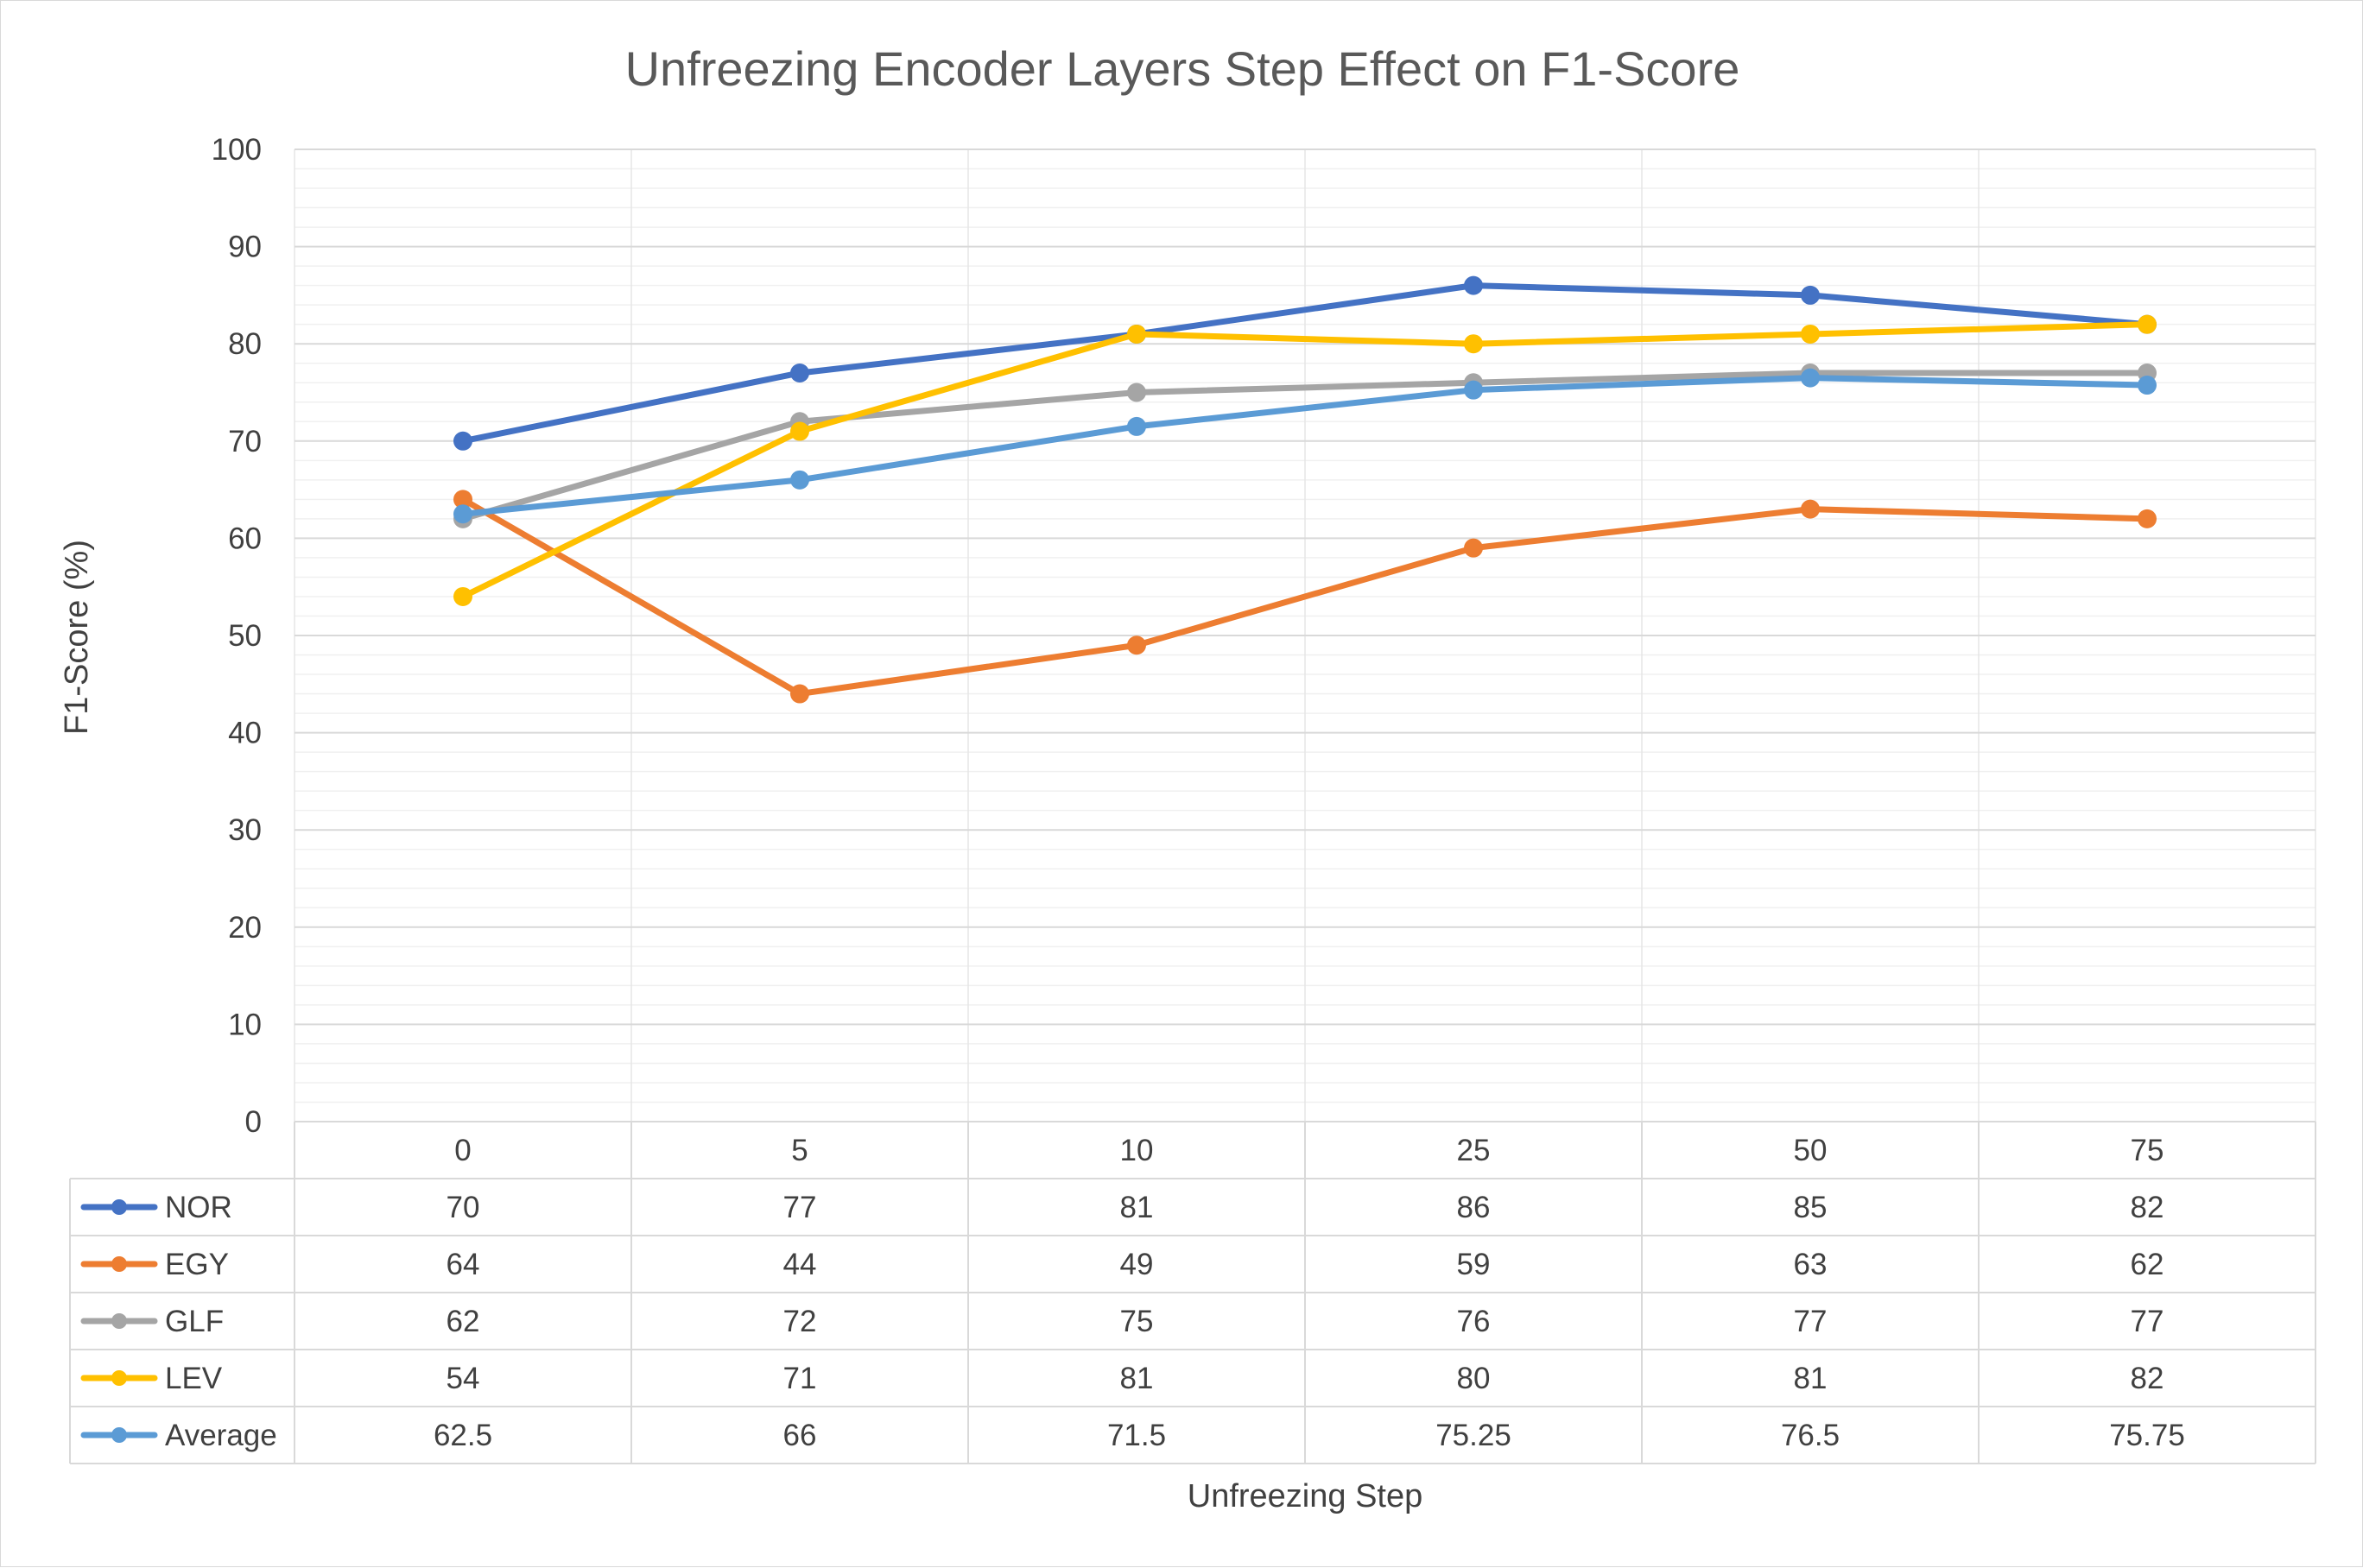  What do you see at coordinates (1810, 1435) in the screenshot?
I see `table-cell-value: 76.5` at bounding box center [1810, 1435].